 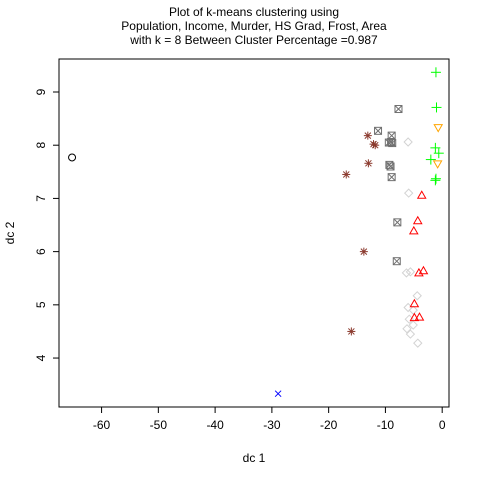 I want to click on point-circle, so click(x=72, y=157).